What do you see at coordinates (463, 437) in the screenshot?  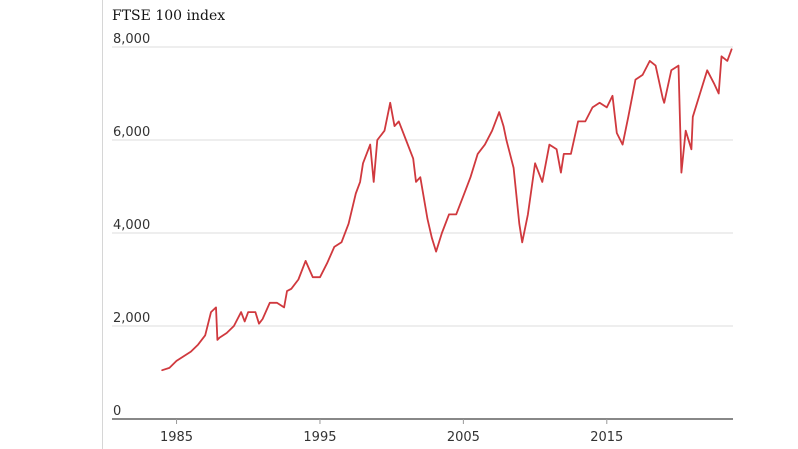 I see `x-tick-label-2005: 2005` at bounding box center [463, 437].